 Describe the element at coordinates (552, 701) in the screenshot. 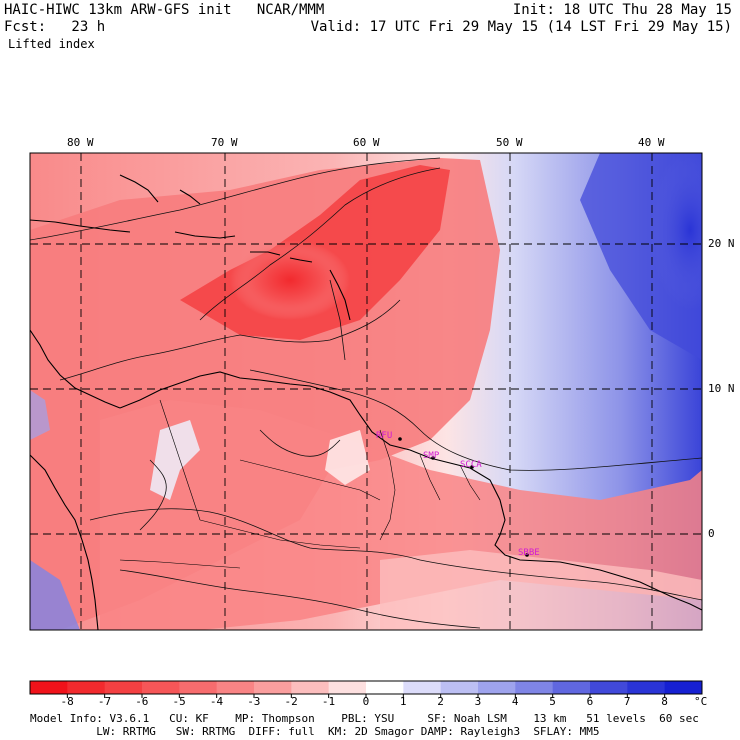

I see `colorbar-tick-label: 5` at that location.